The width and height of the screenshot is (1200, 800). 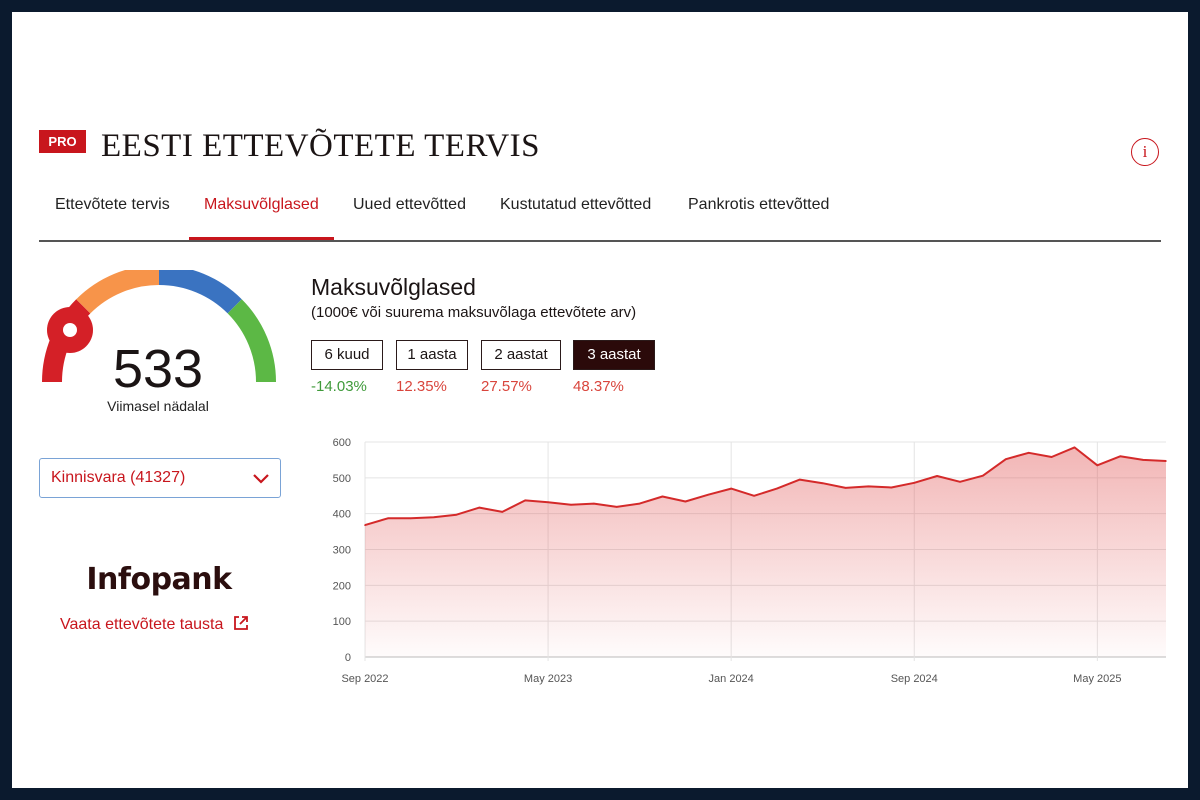 What do you see at coordinates (765, 486) in the screenshot?
I see `series-line` at bounding box center [765, 486].